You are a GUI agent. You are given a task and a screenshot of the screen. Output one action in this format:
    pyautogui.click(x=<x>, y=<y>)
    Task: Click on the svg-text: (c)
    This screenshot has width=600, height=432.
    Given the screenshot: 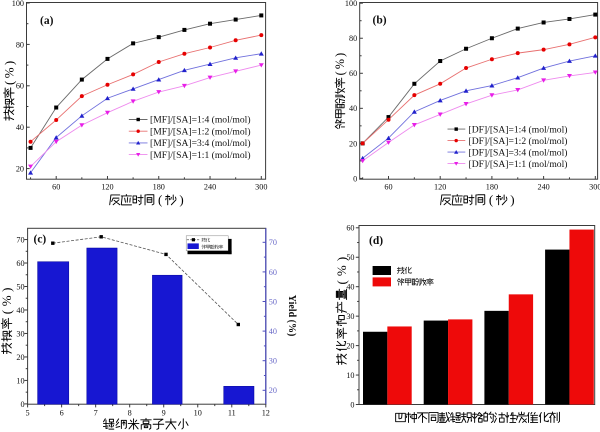 What is the action you would take?
    pyautogui.click(x=40, y=240)
    